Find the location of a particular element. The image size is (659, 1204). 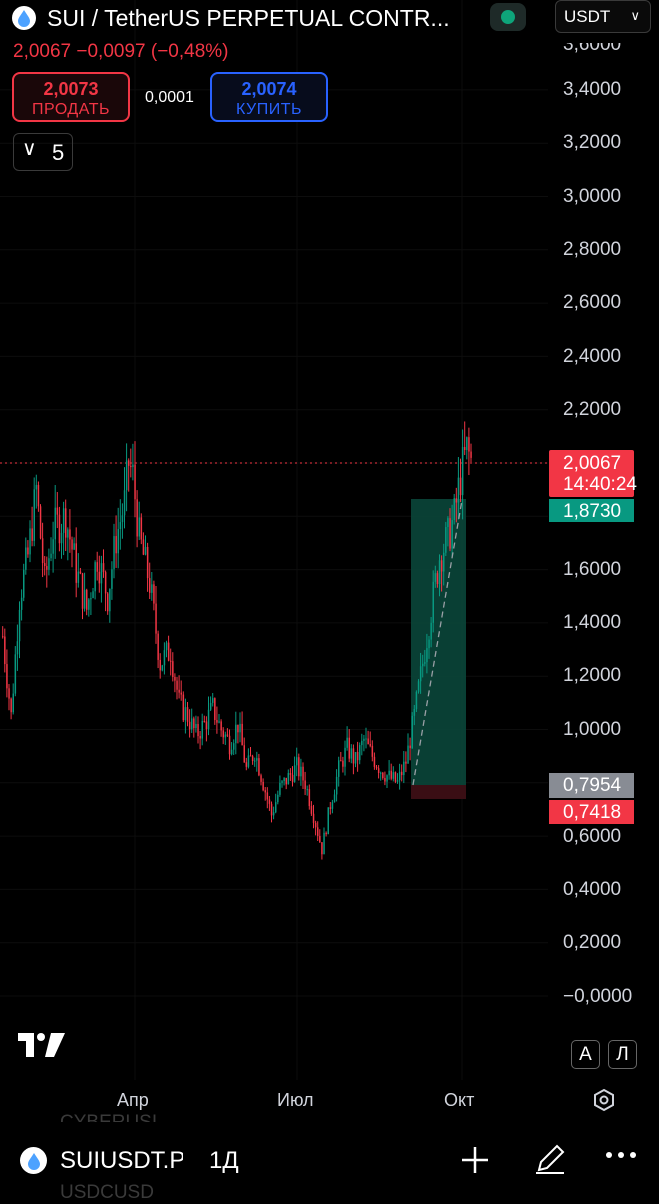

market-status-indicator is located at coordinates (508, 17).